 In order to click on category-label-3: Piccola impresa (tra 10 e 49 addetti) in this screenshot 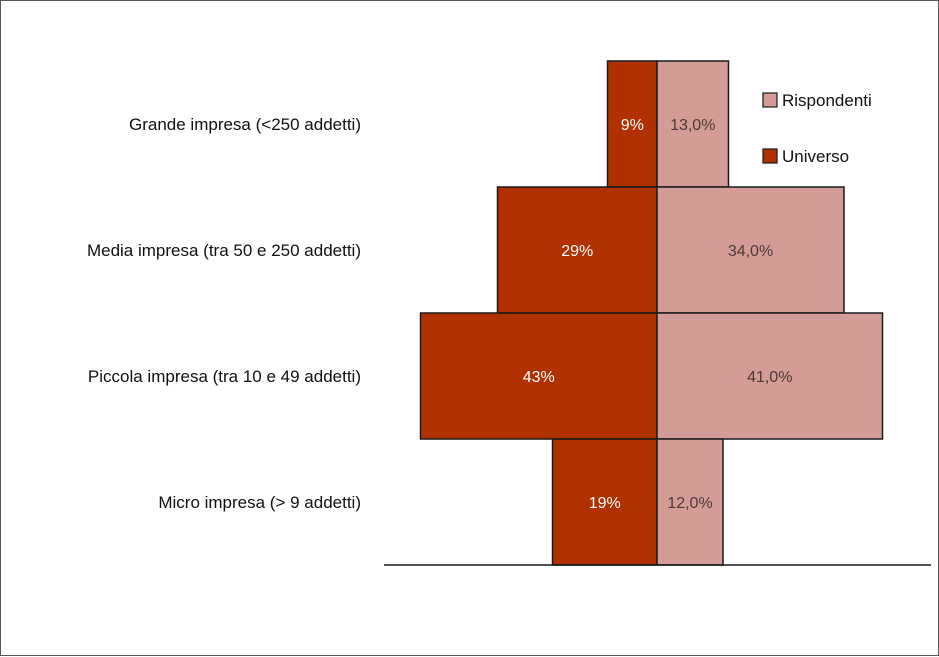, I will do `click(224, 376)`.